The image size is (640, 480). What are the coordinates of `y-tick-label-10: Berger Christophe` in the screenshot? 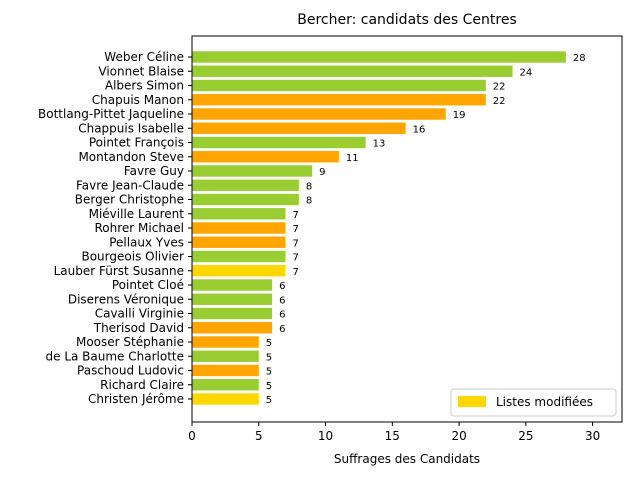 It's located at (129, 200).